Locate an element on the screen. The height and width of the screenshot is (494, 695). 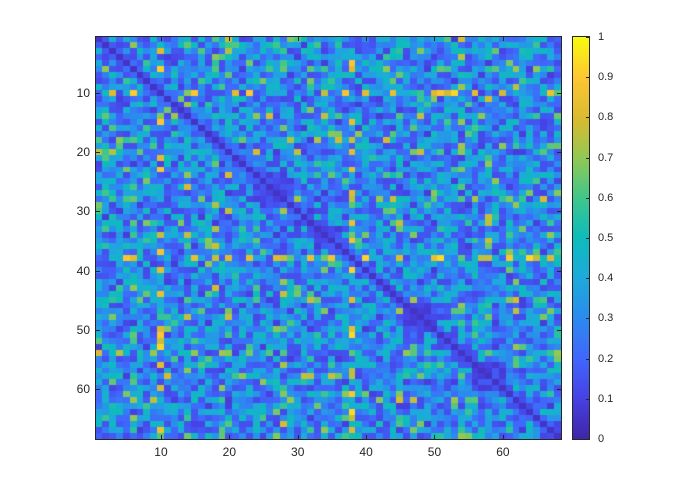
colorbar-tick-label: 0.1 is located at coordinates (606, 398).